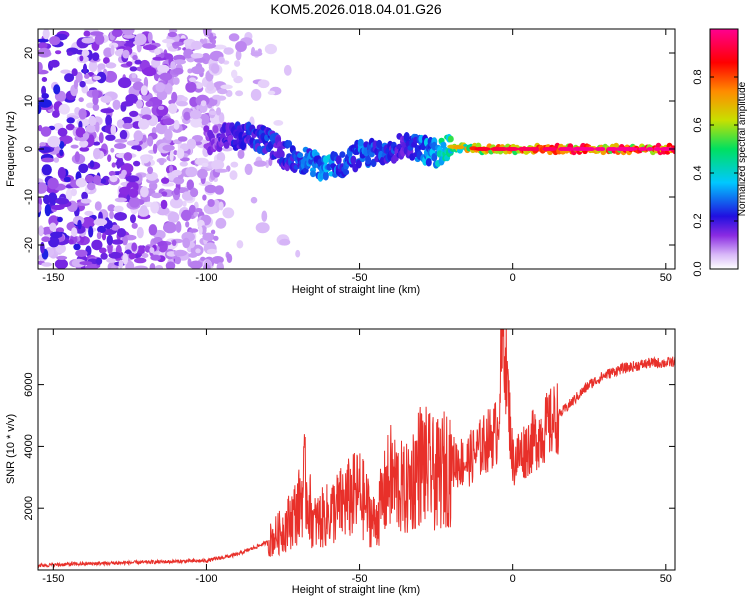 This screenshot has height=600, width=750. What do you see at coordinates (29, 197) in the screenshot?
I see `y-tick-label: -10` at bounding box center [29, 197].